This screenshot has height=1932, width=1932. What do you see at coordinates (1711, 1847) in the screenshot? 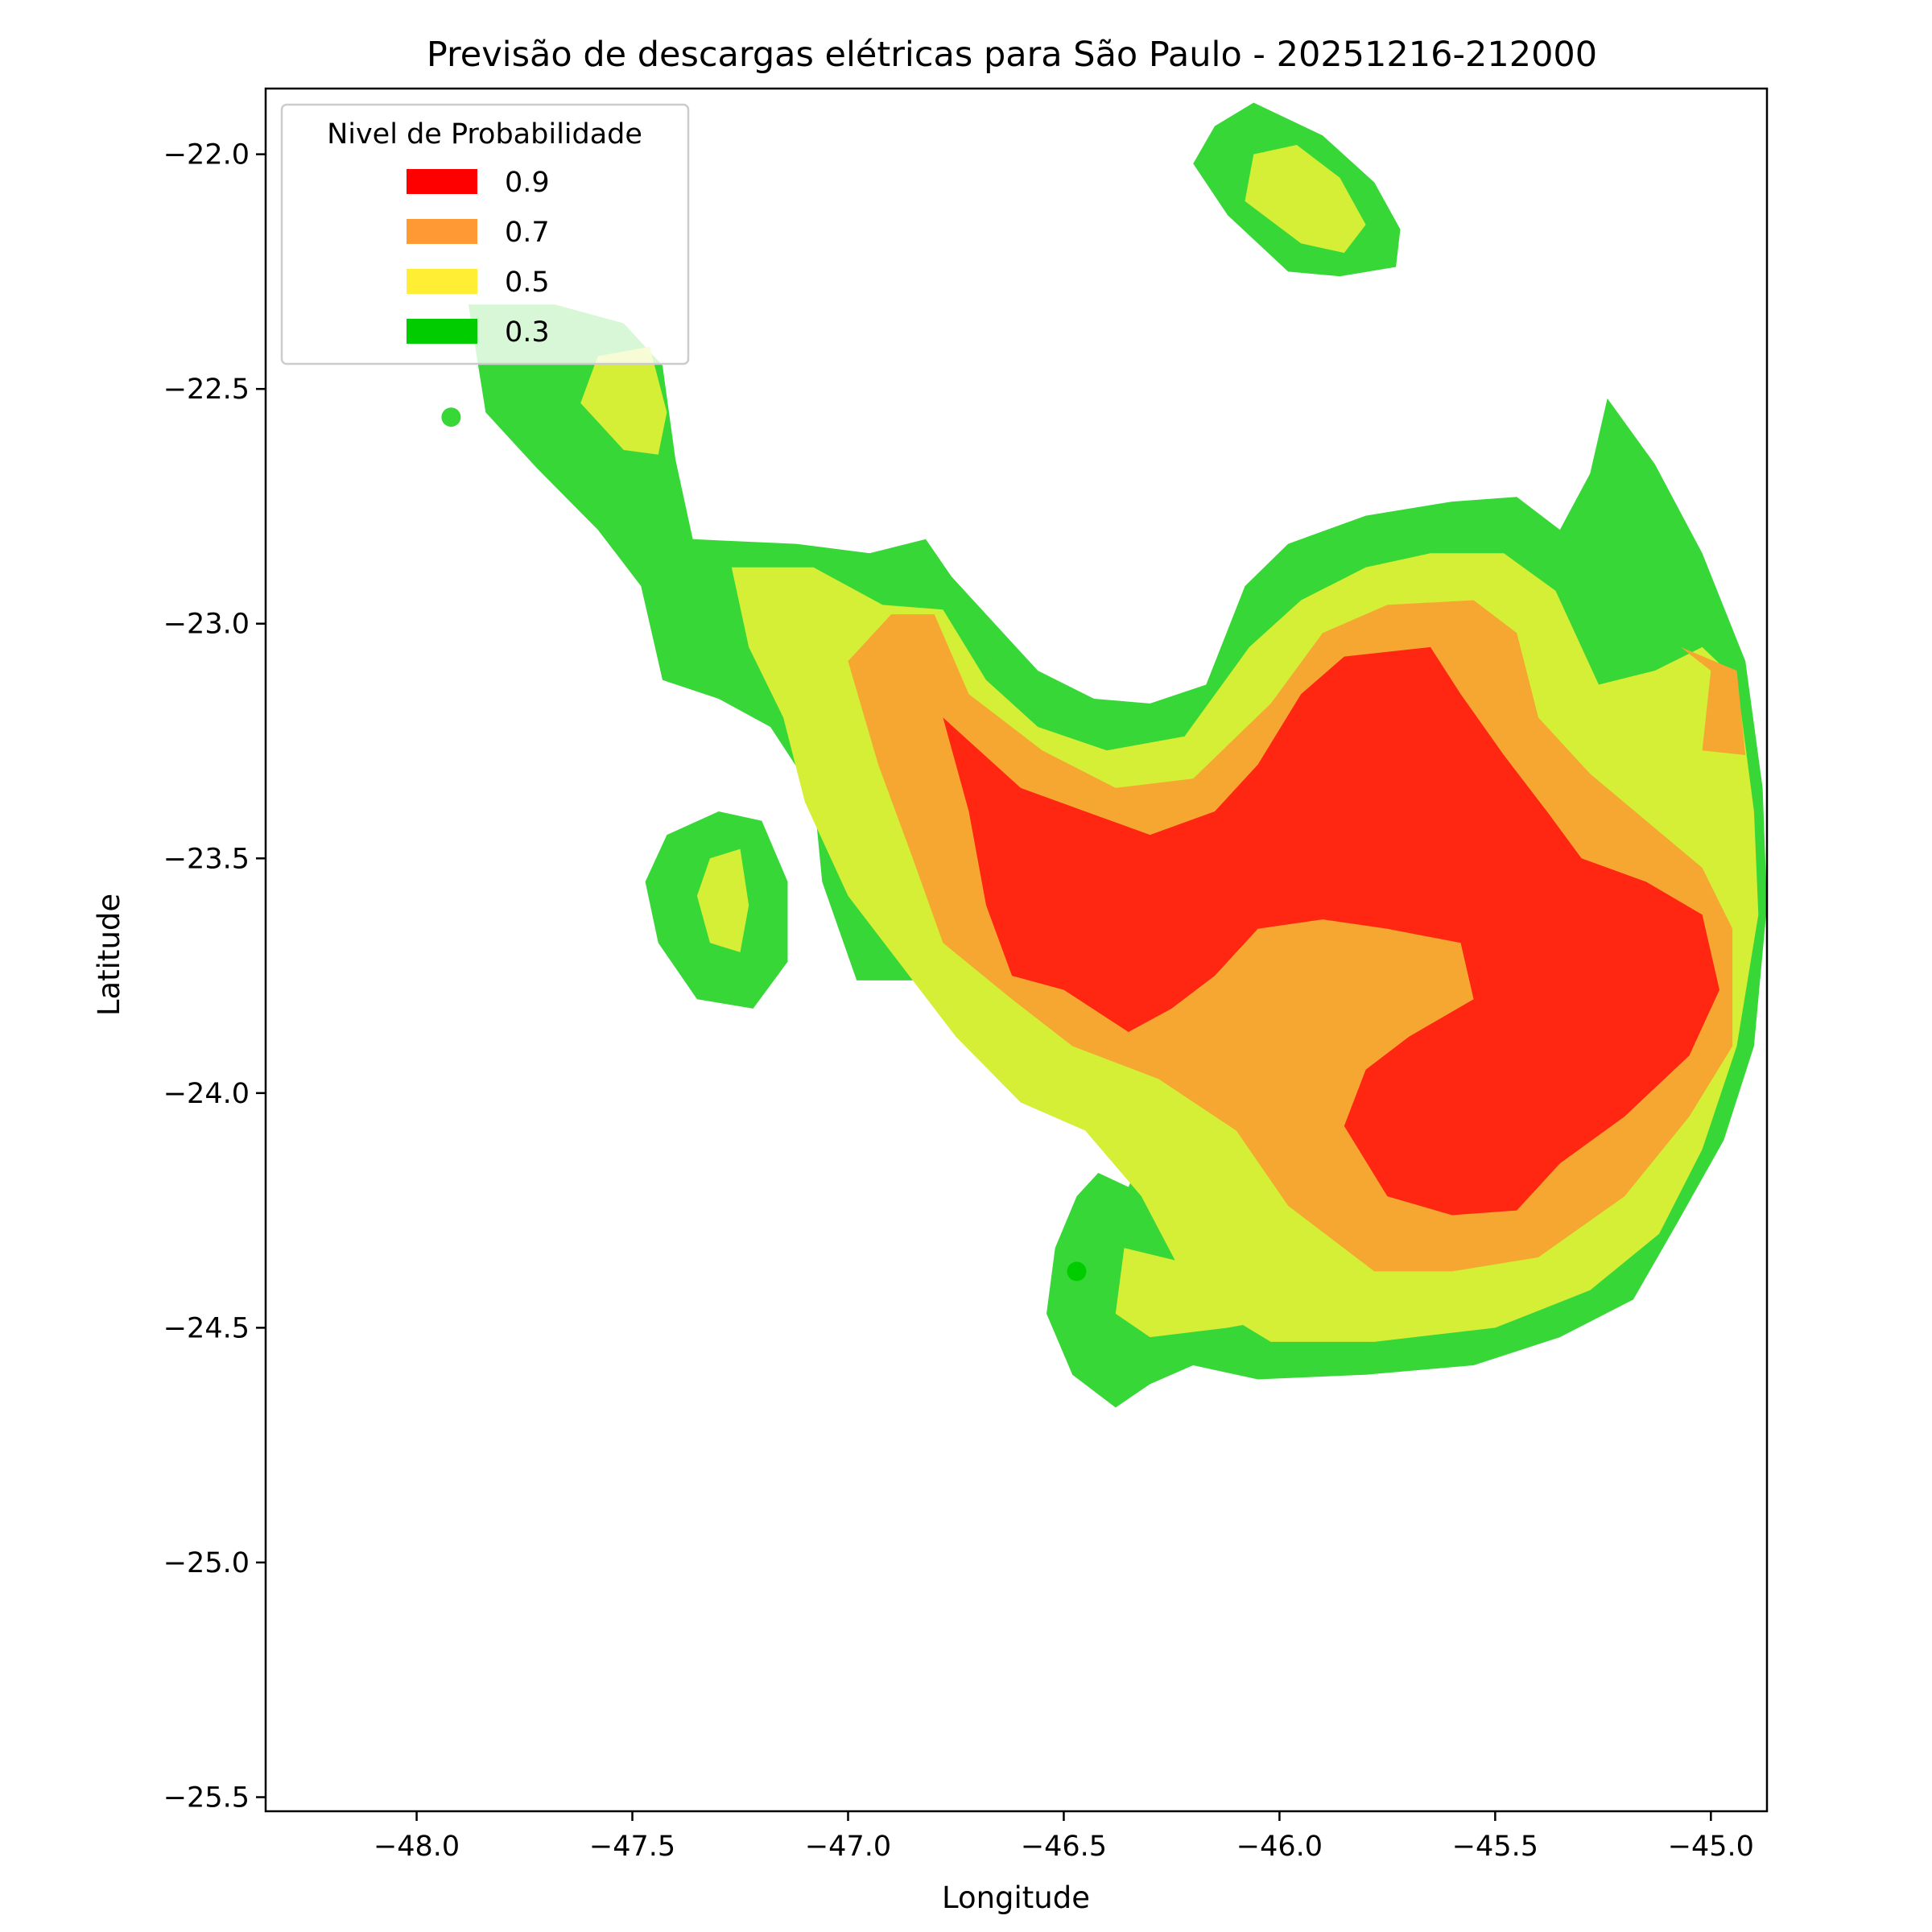
I see `x-tick-label: −45.0` at bounding box center [1711, 1847].